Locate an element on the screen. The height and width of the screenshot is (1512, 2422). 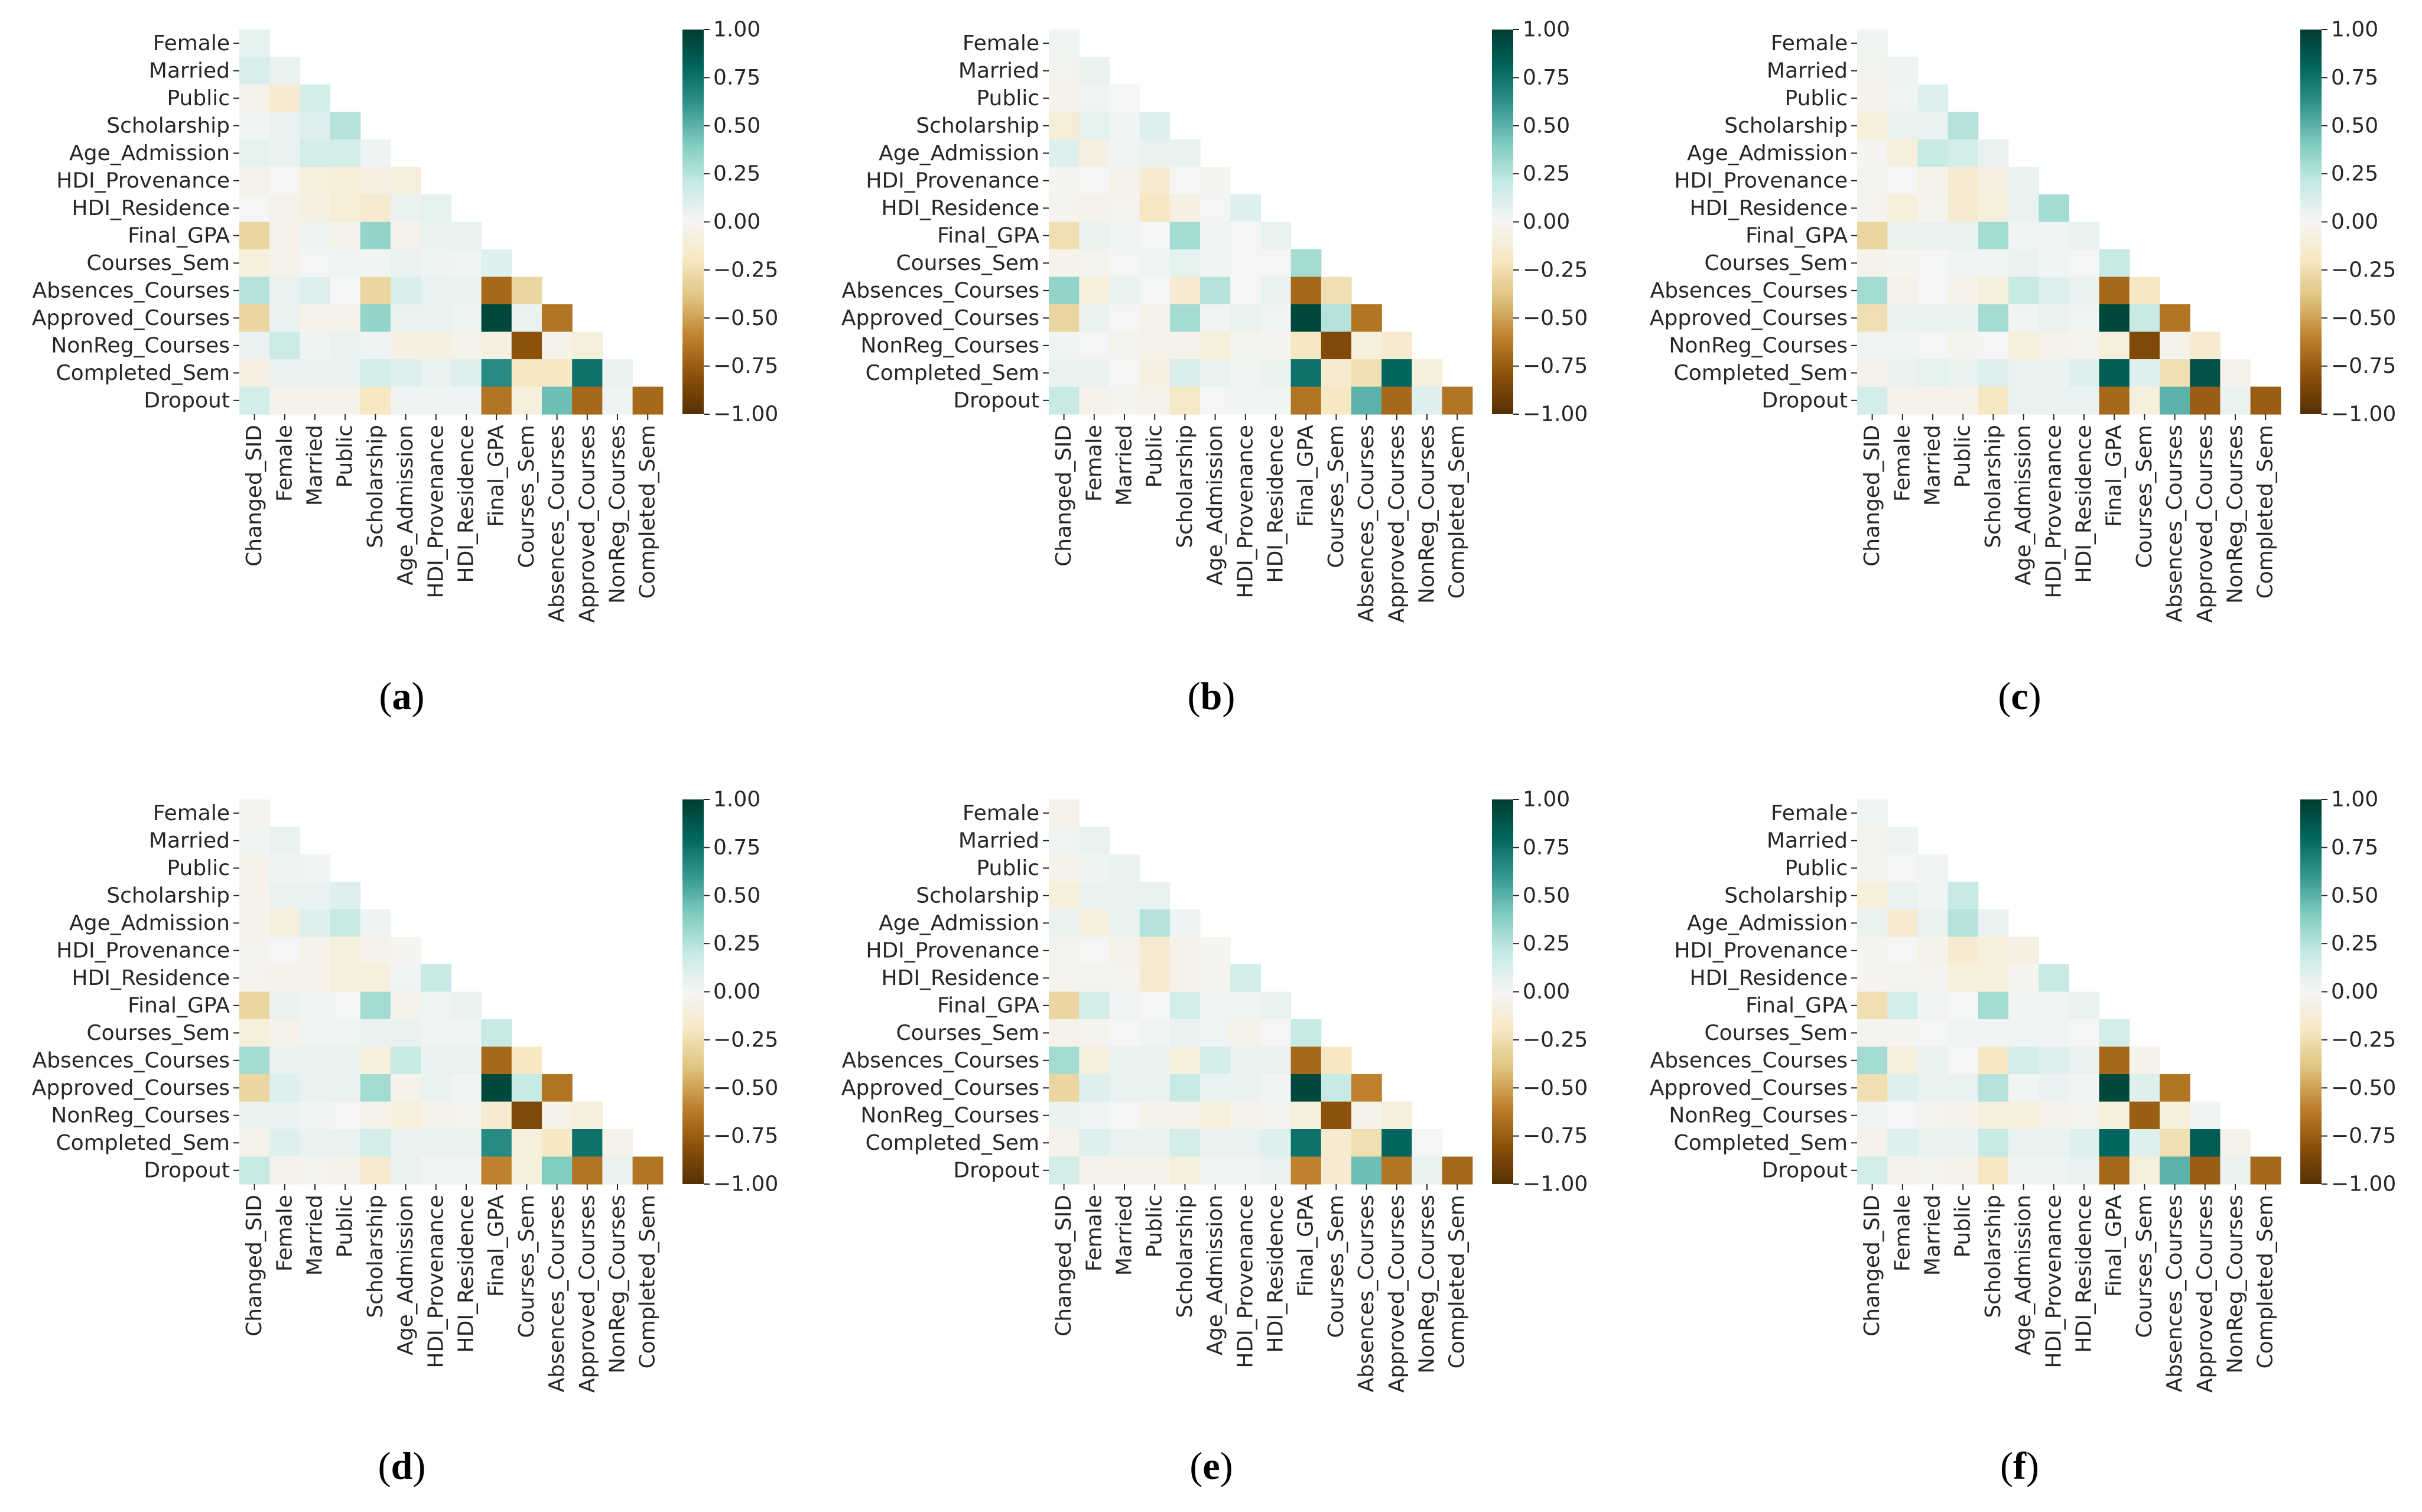
x-tick-label: Married is located at coordinates (1933, 465).